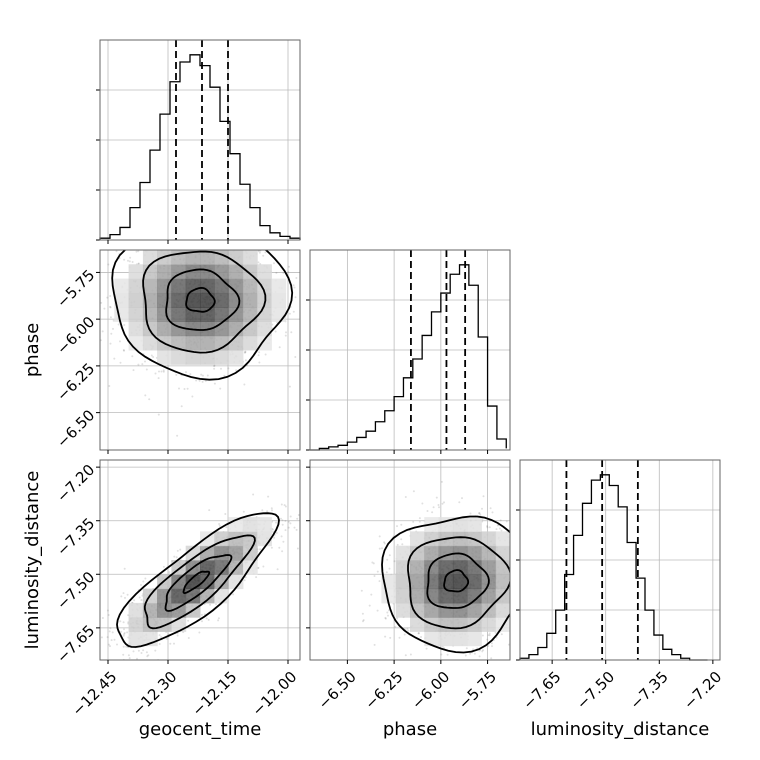  I want to click on density-shading, so click(200, 307).